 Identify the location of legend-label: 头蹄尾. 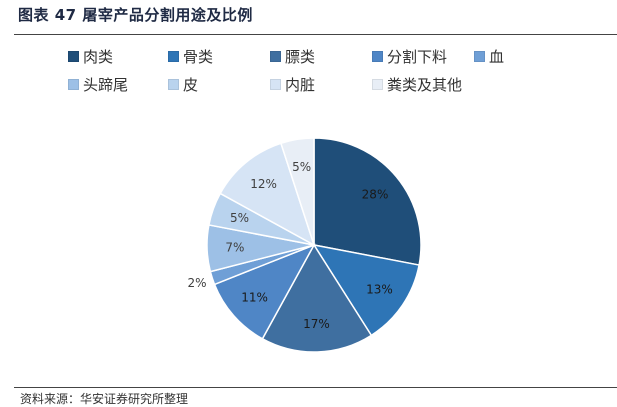
(106, 85).